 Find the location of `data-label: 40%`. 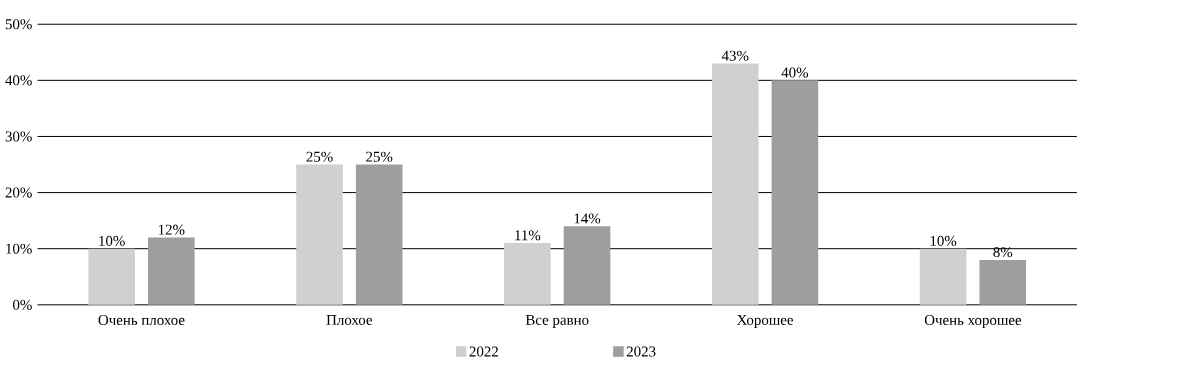

data-label: 40% is located at coordinates (795, 72).